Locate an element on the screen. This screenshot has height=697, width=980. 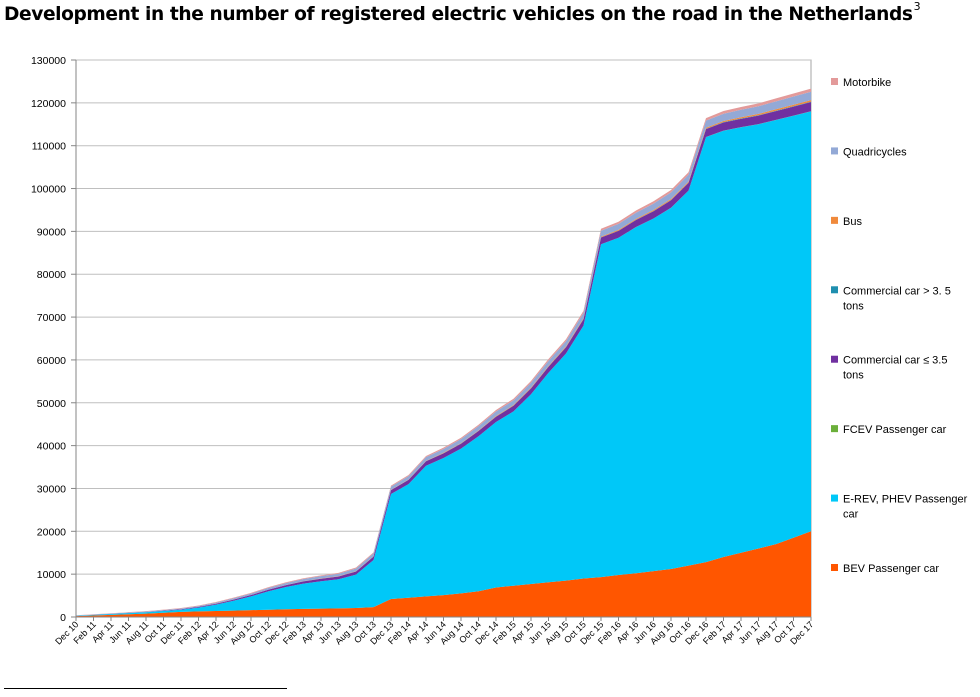
y-tick-label: 70000 is located at coordinates (51, 318).